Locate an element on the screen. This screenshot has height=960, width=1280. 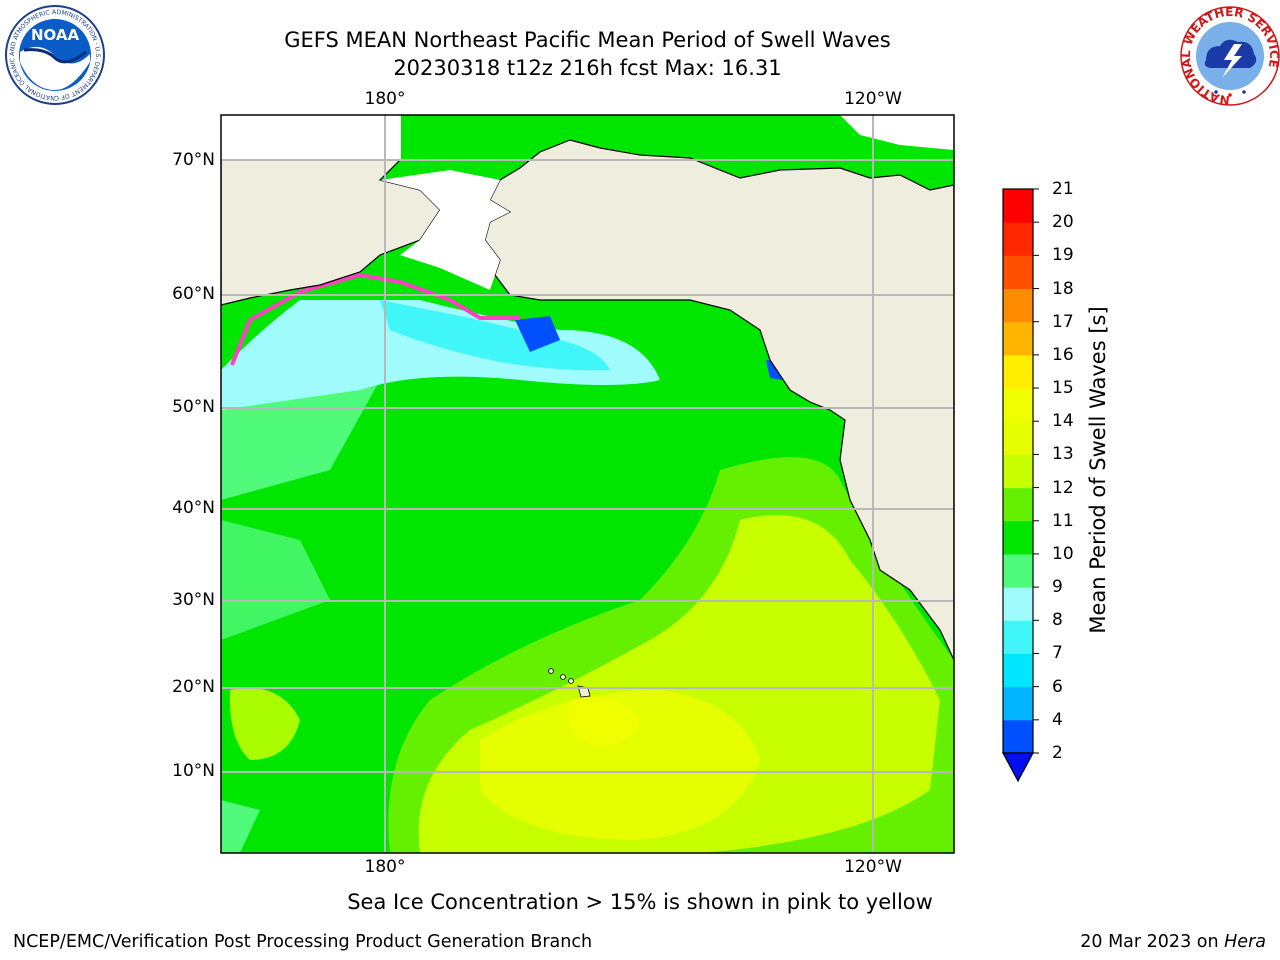
swell-zone-14s is located at coordinates (603, 721).